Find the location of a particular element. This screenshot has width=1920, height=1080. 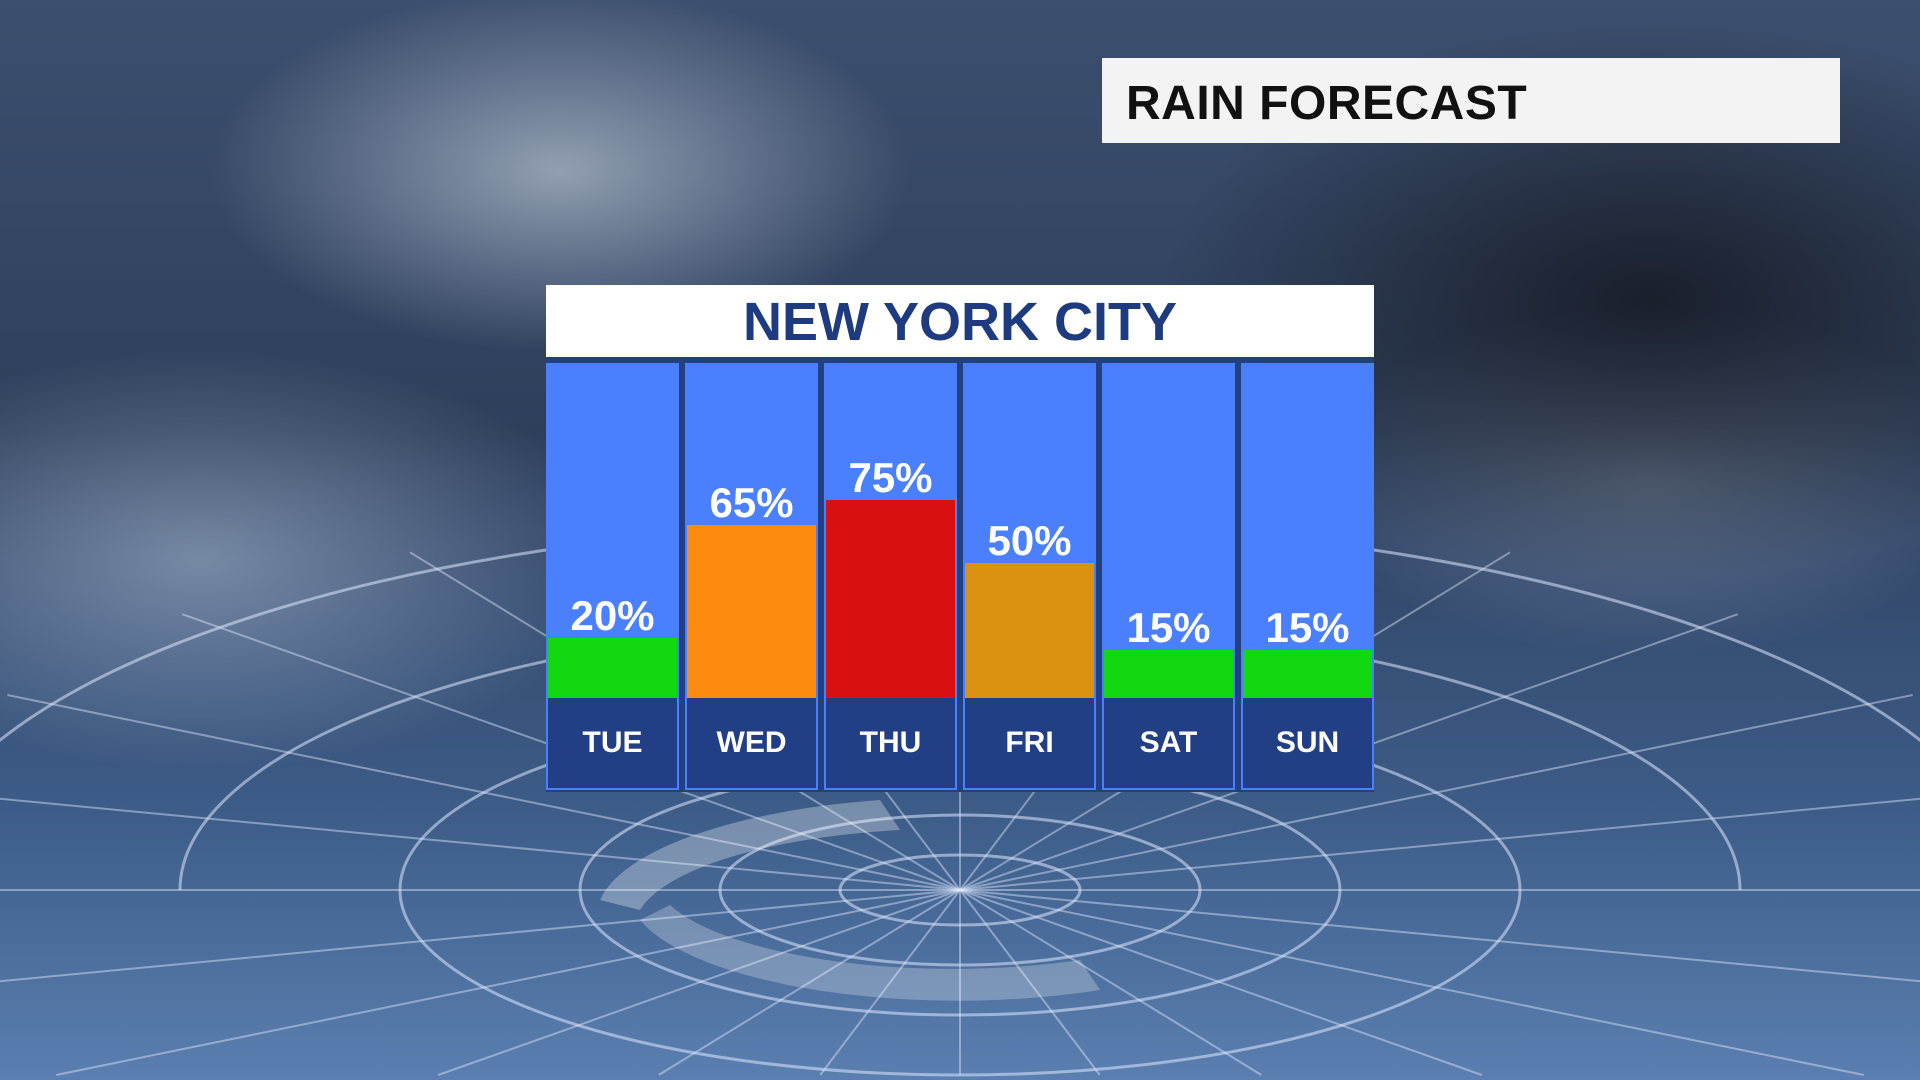

data-label: 20% is located at coordinates (612, 615).